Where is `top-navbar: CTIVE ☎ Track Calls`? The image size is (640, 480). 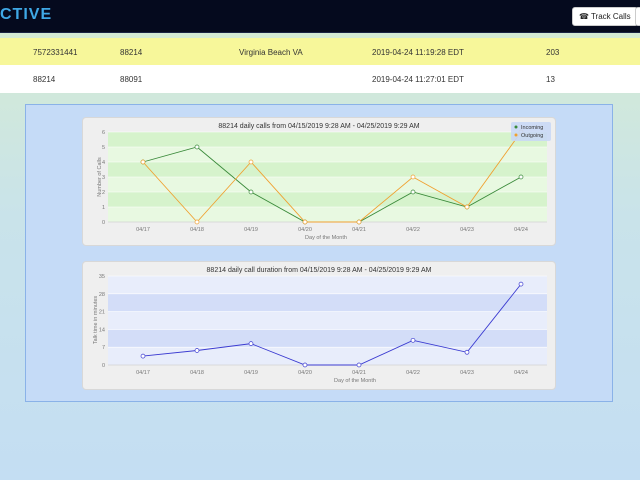 top-navbar: CTIVE ☎ Track Calls is located at coordinates (320, 16).